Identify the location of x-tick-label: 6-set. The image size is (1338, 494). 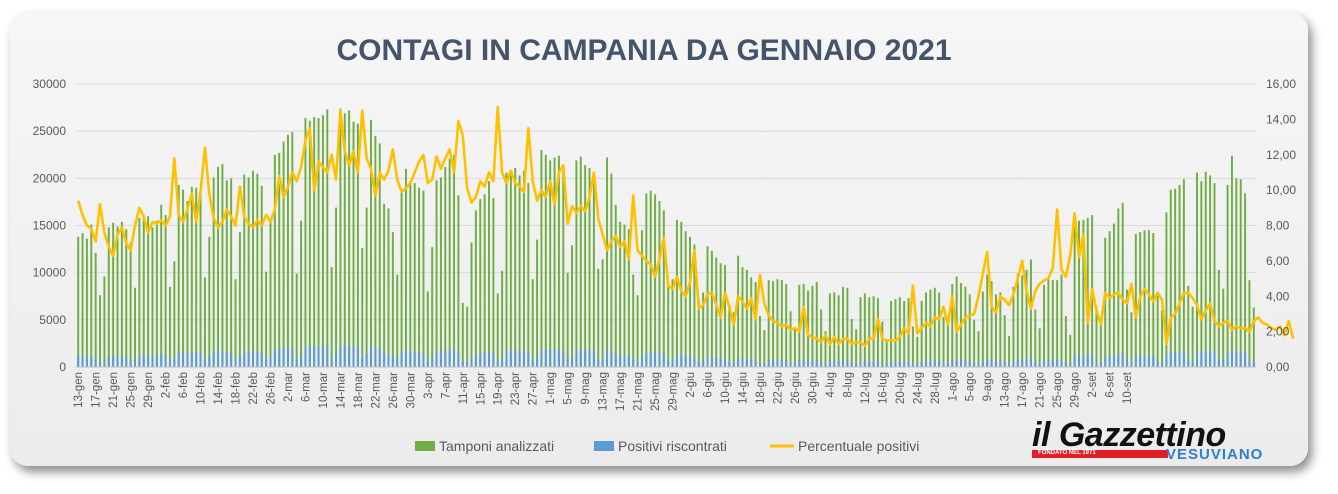
(1111, 384).